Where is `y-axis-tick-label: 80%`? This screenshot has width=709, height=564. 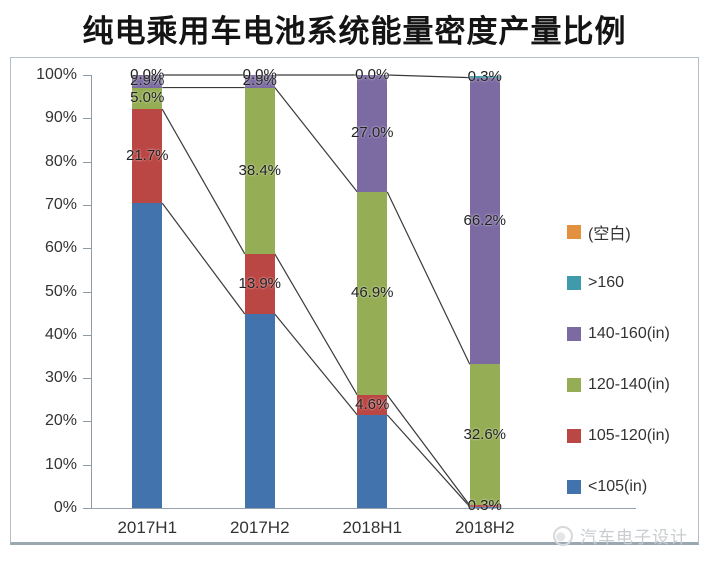 y-axis-tick-label: 80% is located at coordinates (60, 161).